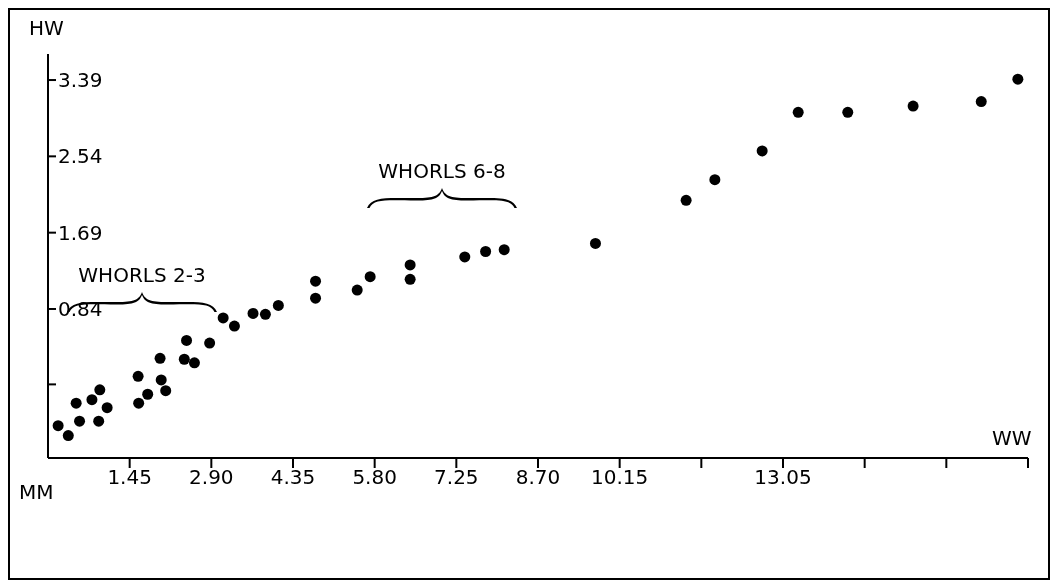 Image resolution: width=1058 pixels, height=588 pixels. I want to click on x-tick-label: 2.90, so click(211, 477).